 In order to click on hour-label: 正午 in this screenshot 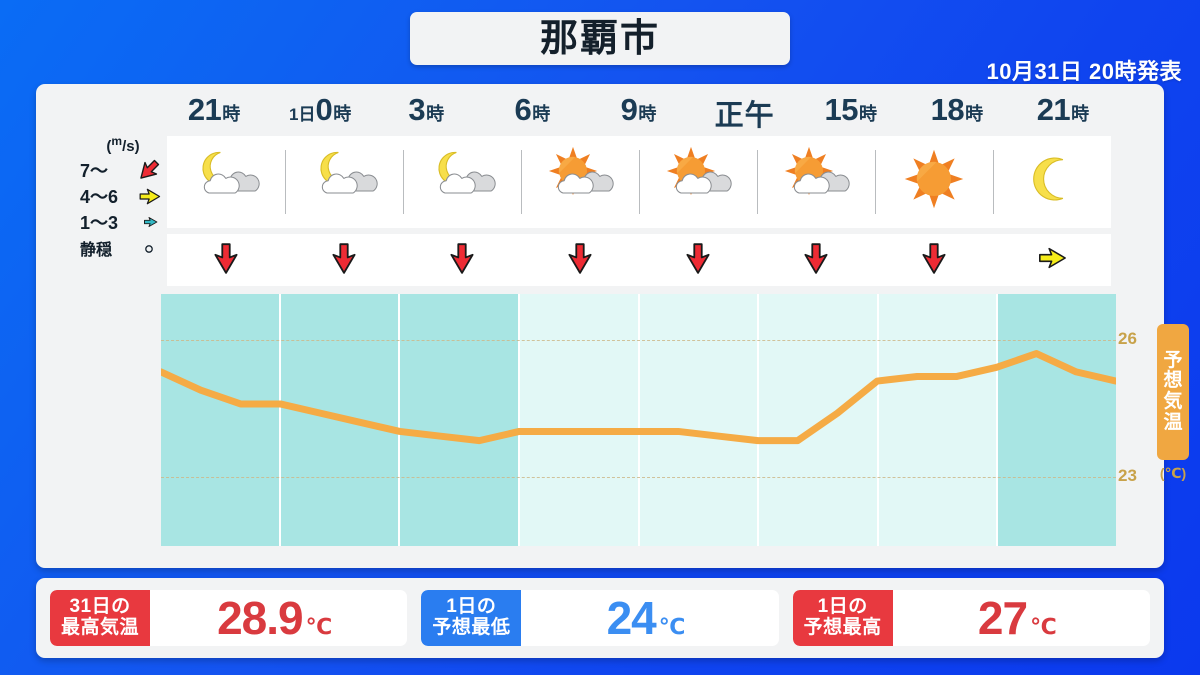, I will do `click(745, 112)`.